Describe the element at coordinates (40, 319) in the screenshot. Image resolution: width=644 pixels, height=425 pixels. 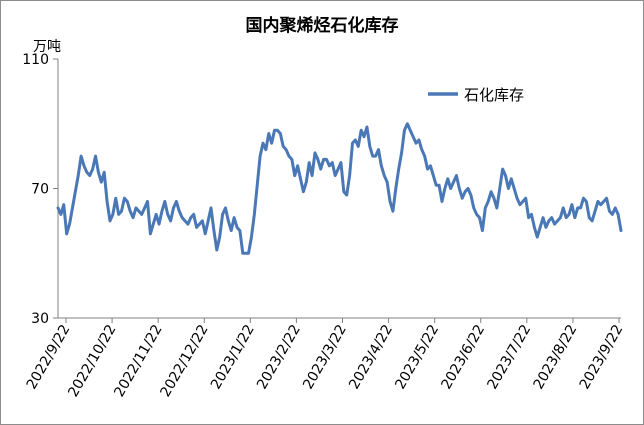
I see `y-tick-label: 30` at that location.